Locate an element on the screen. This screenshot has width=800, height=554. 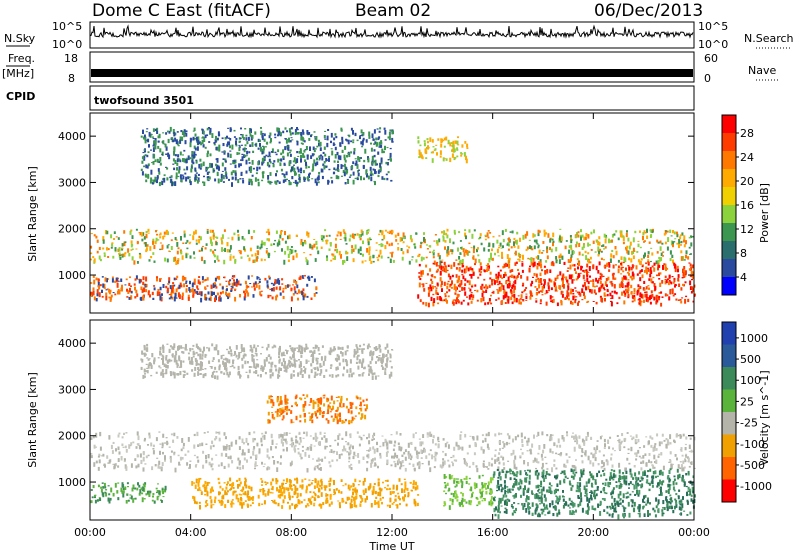
cpid-panel-frame is located at coordinates (392, 98).